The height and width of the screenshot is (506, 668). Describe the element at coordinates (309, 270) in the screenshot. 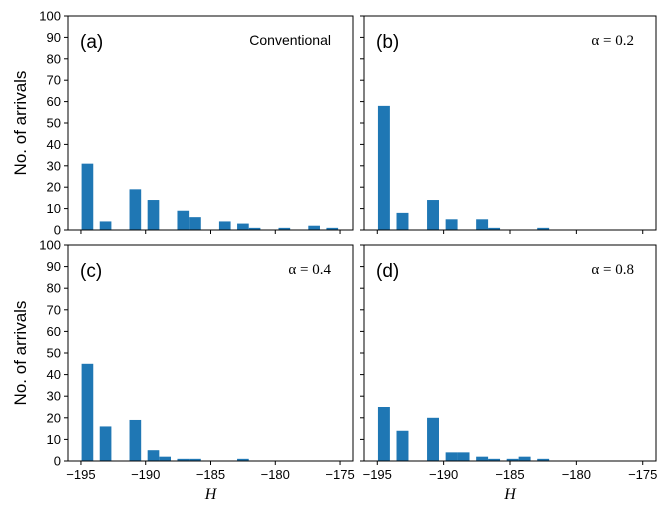

I see `panel-annotation: α = 0.4` at that location.